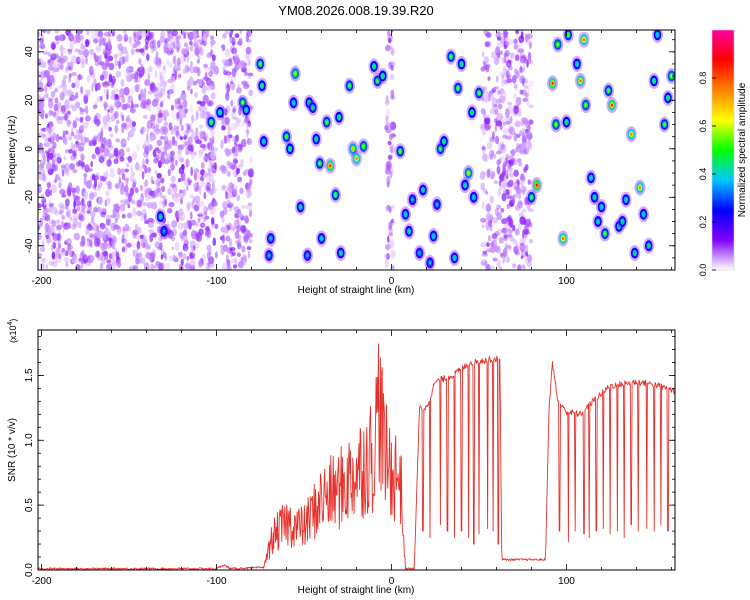  I want to click on x-tick-label: -200, so click(41, 581).